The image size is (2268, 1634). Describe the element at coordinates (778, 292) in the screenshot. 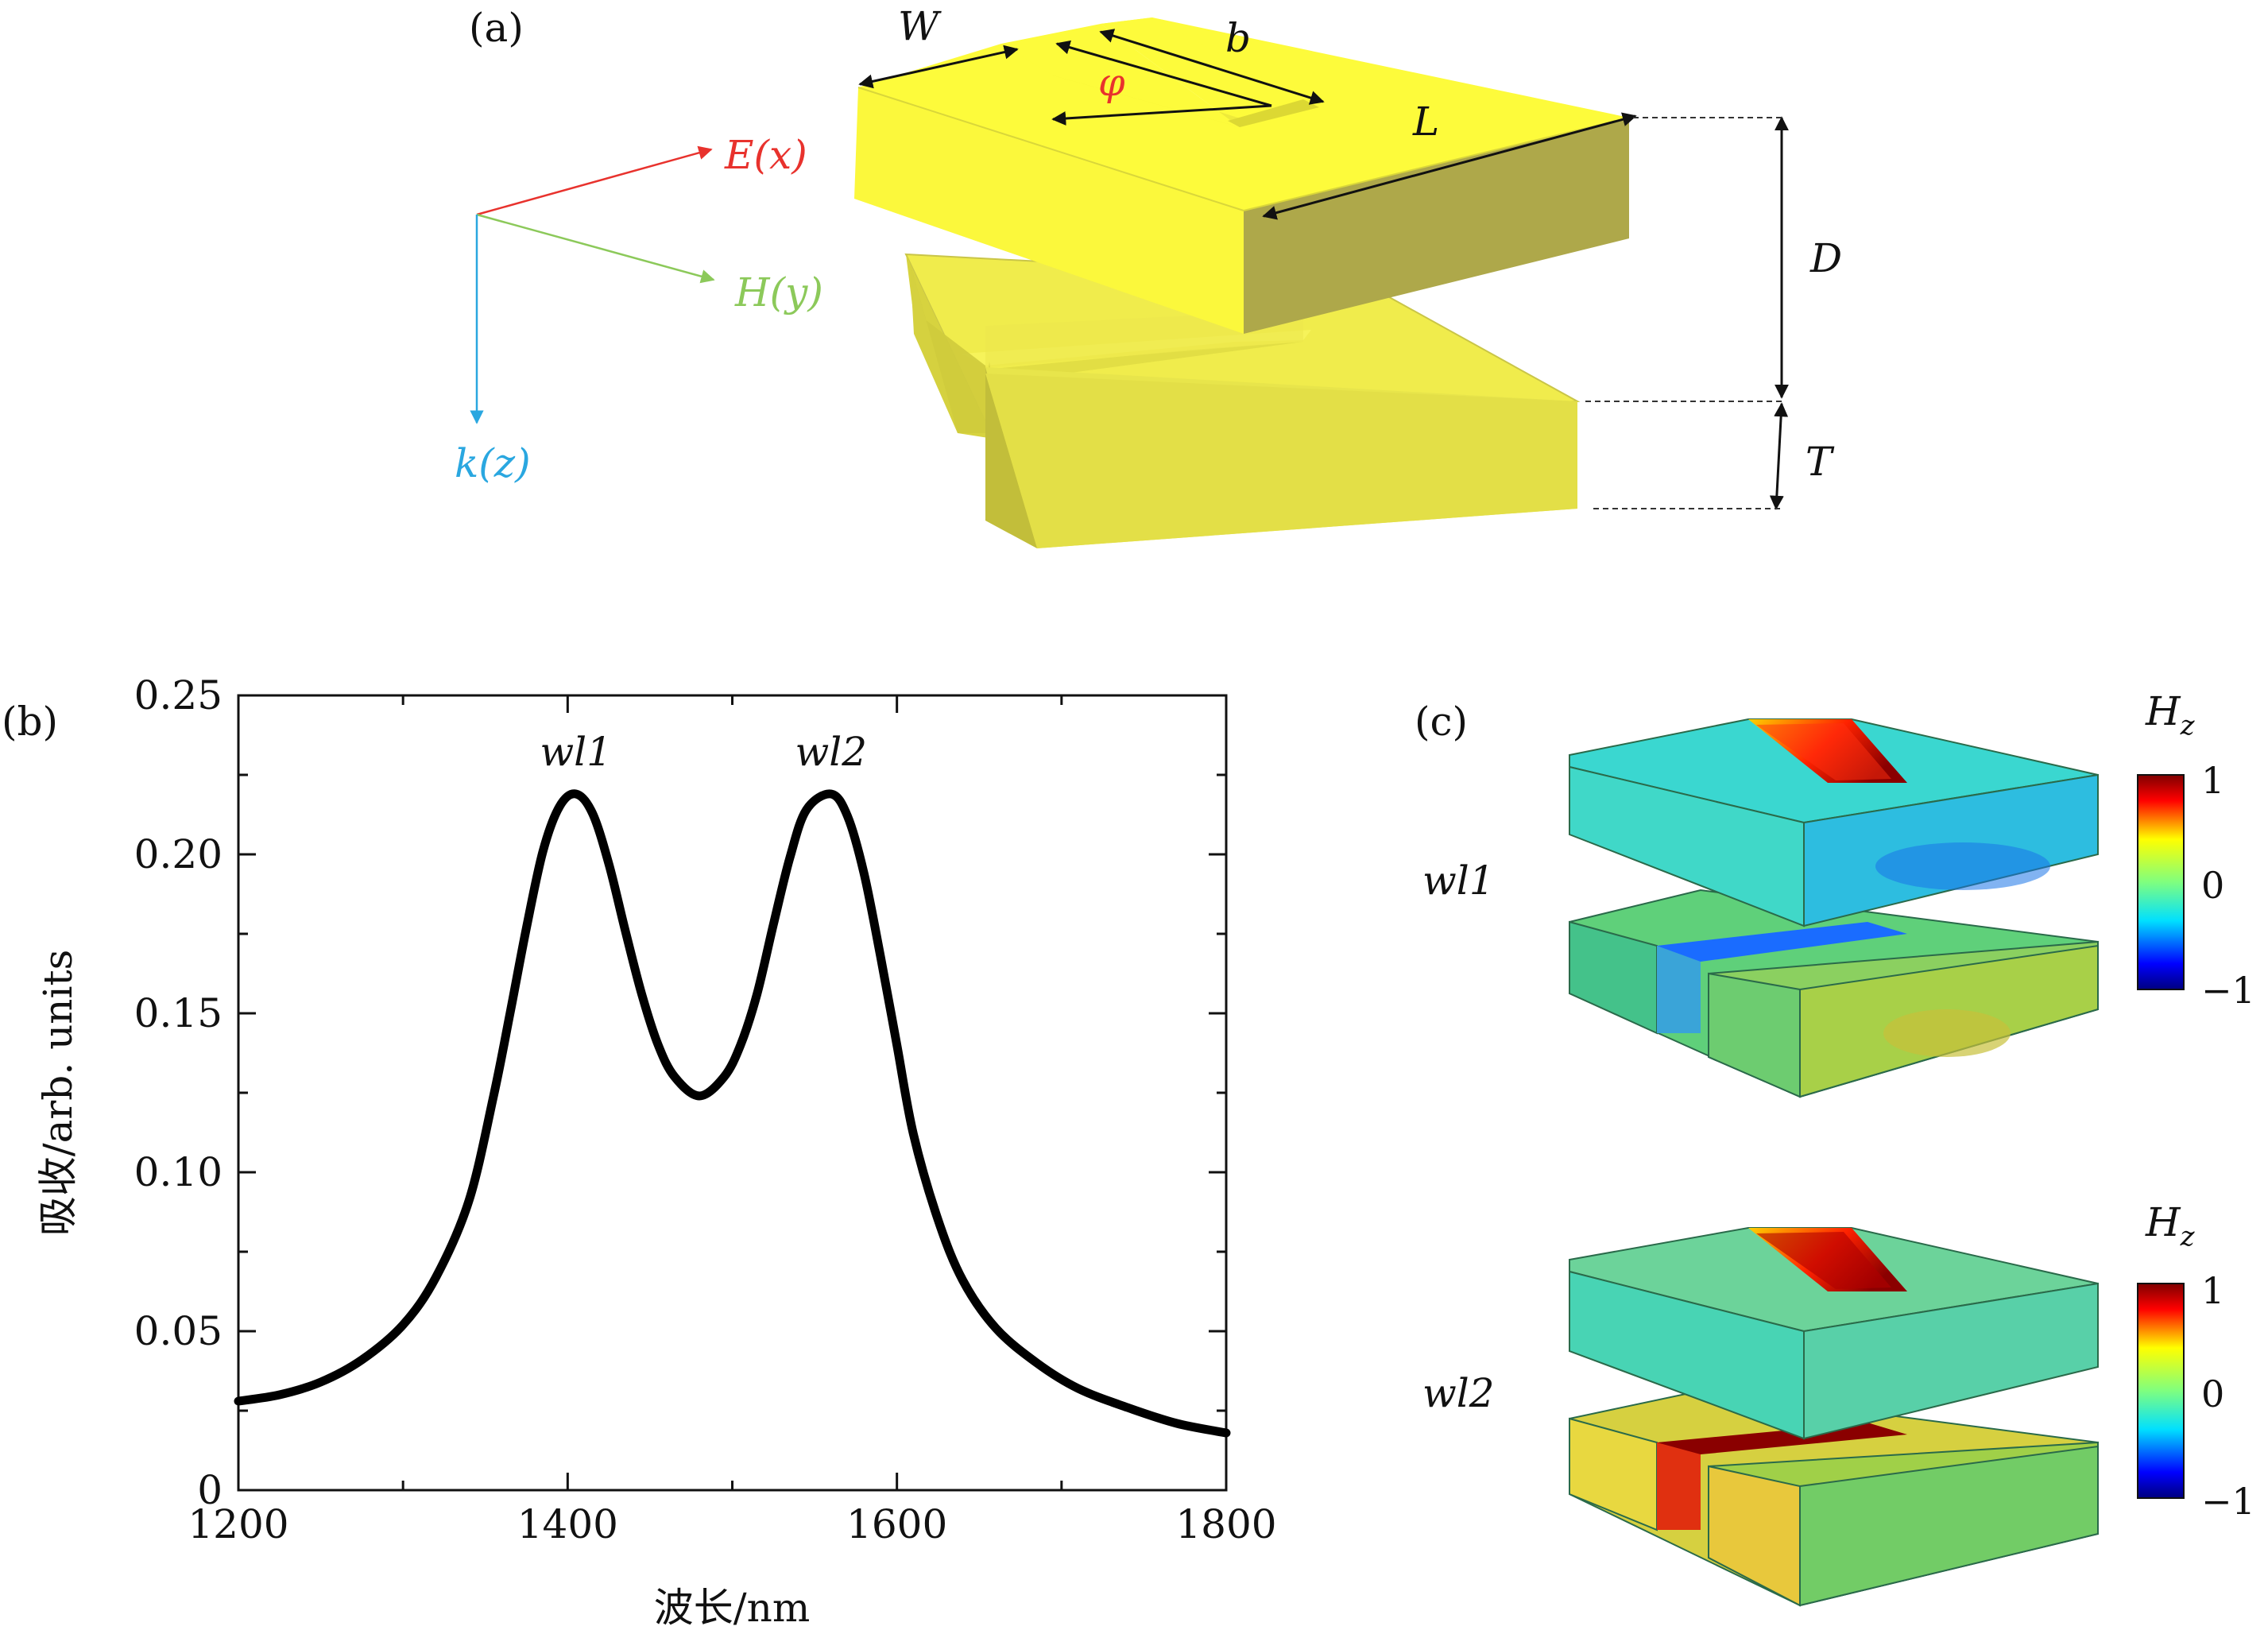

I see `H-axis-label: H(y)` at that location.